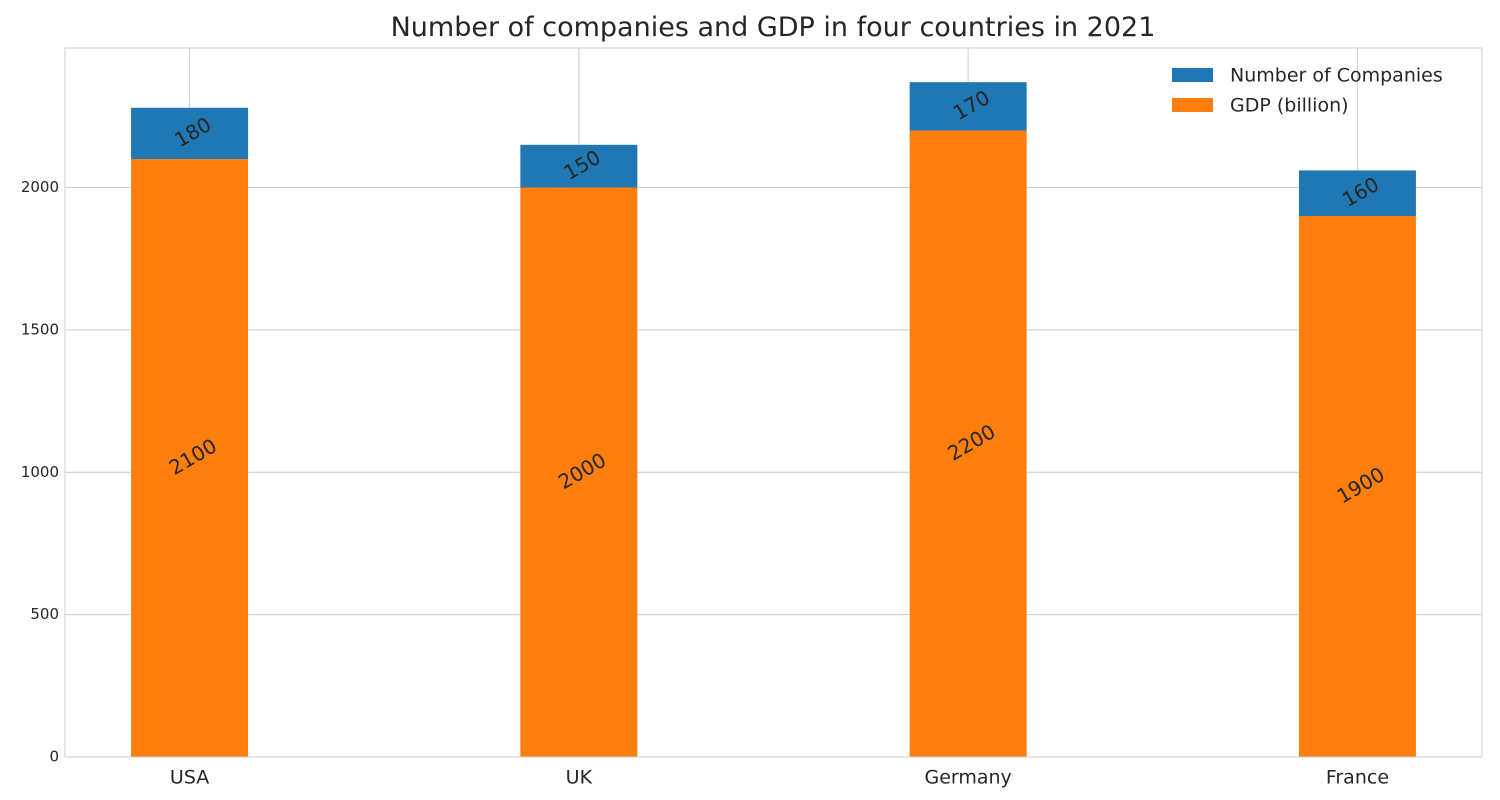 This screenshot has height=800, width=1500. Describe the element at coordinates (40, 329) in the screenshot. I see `y-tick-label: 1500` at that location.